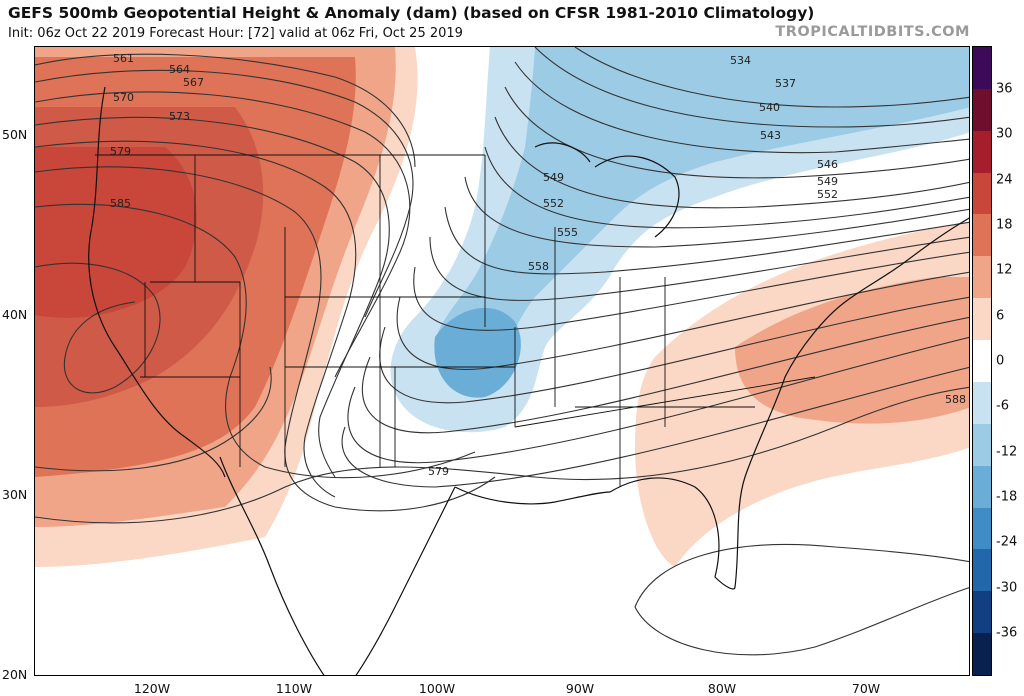 The image size is (1024, 696). Describe the element at coordinates (1004, 180) in the screenshot. I see `colorbar-label: 24` at that location.